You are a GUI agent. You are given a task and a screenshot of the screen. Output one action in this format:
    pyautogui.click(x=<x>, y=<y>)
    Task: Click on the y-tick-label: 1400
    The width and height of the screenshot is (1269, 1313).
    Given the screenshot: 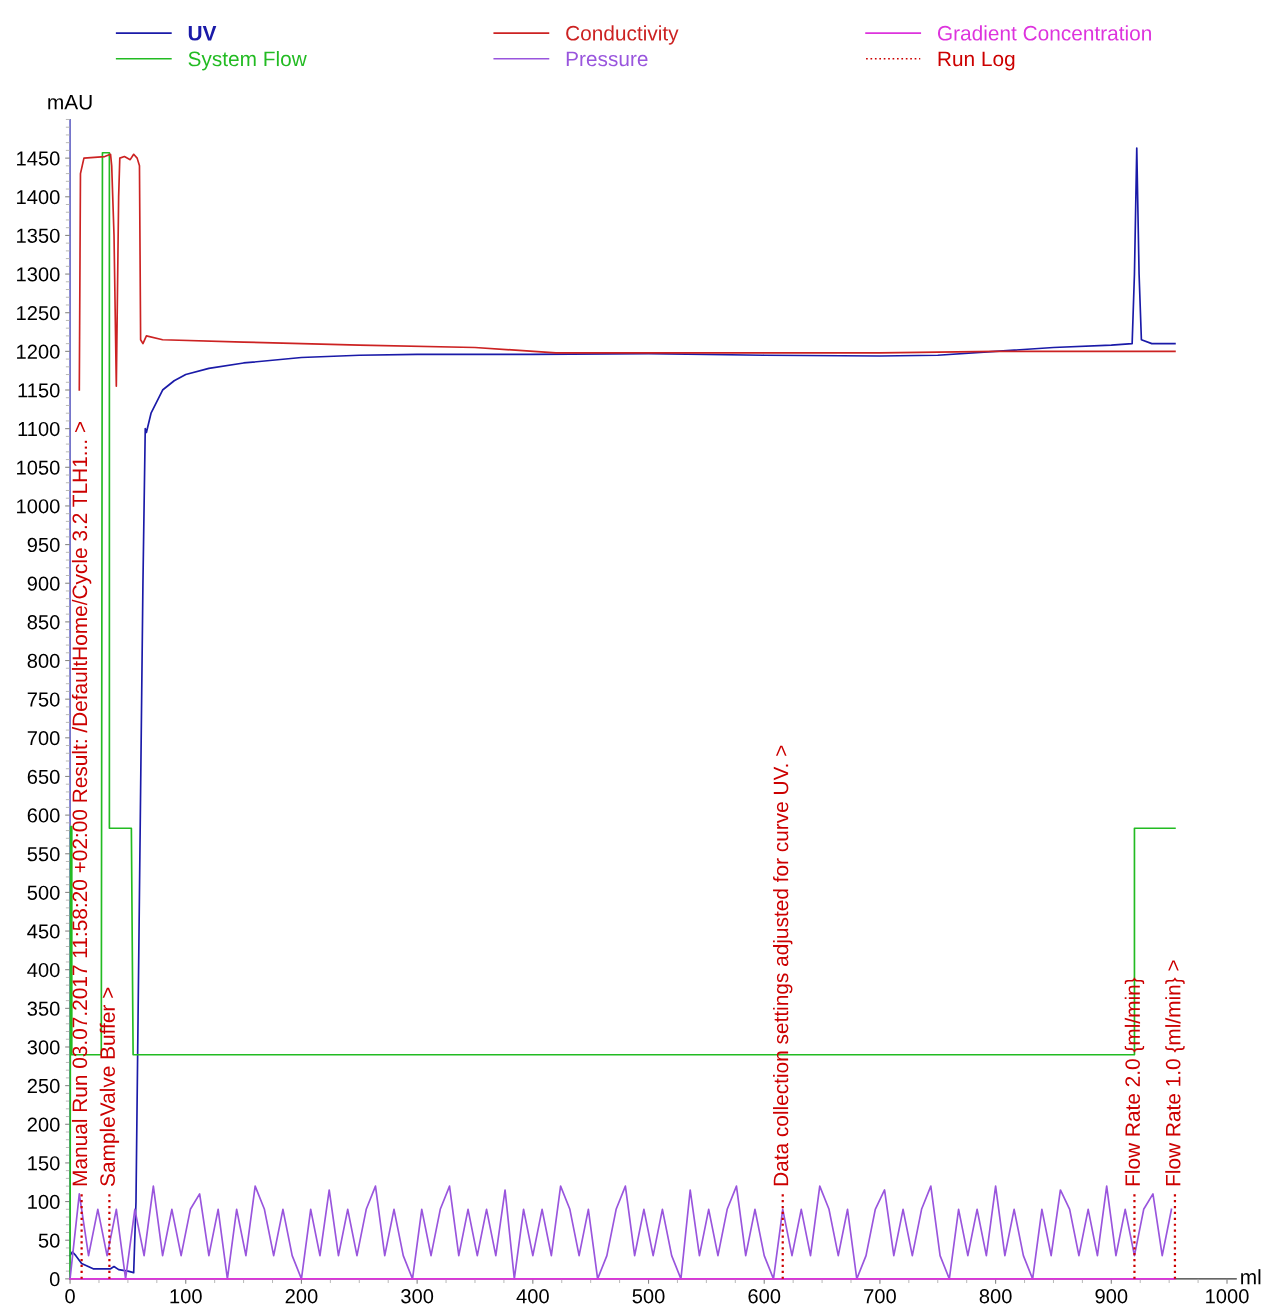 What is the action you would take?
    pyautogui.click(x=38, y=197)
    